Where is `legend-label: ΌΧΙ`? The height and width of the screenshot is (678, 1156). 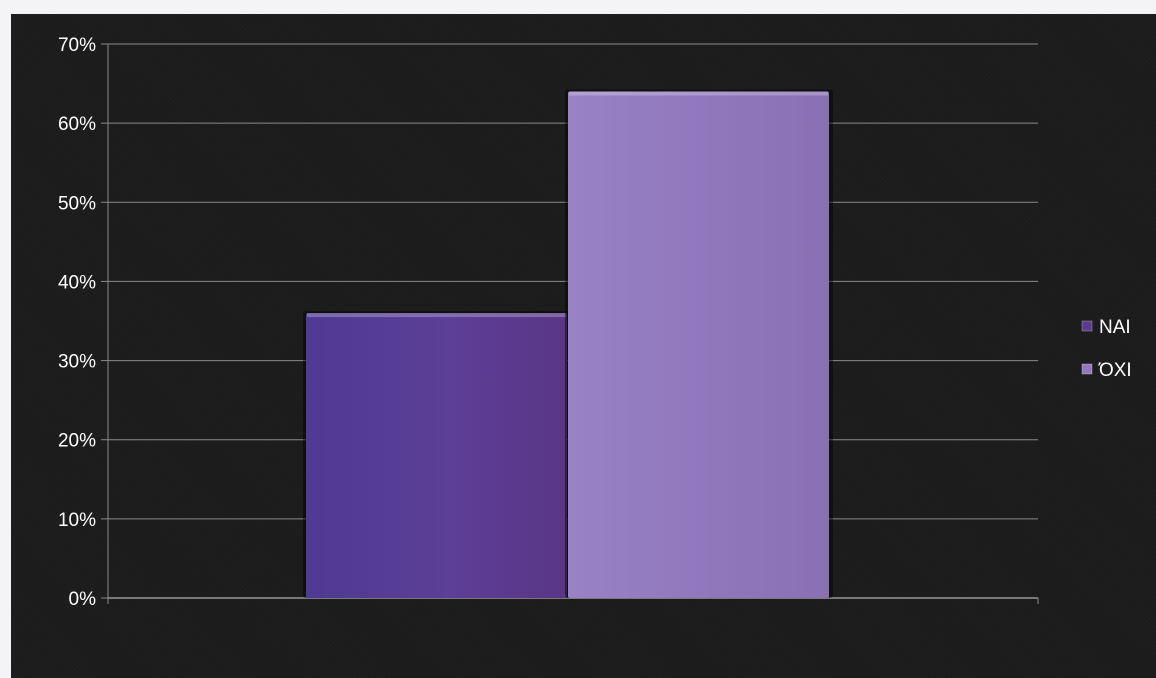 legend-label: ΌΧΙ is located at coordinates (1115, 370).